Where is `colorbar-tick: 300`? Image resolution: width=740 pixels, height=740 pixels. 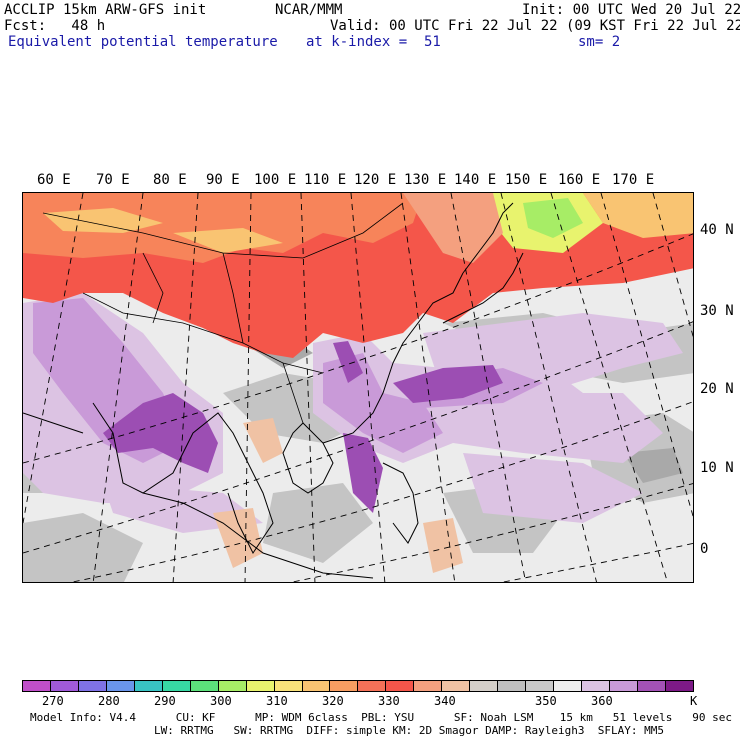
colorbar-tick: 300 is located at coordinates (221, 701).